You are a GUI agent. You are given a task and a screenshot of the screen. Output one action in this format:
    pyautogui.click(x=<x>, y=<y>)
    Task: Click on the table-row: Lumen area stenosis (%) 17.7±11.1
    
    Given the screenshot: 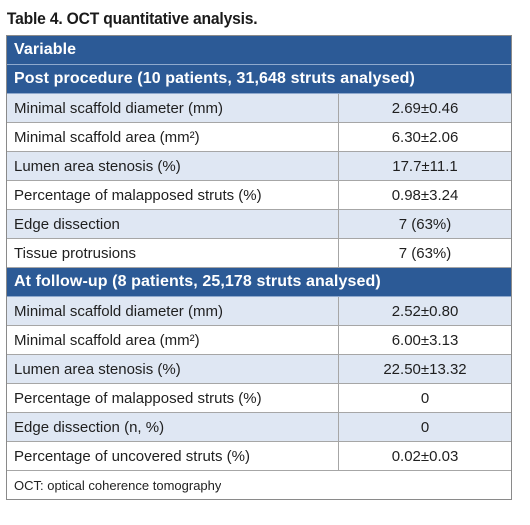 What is the action you would take?
    pyautogui.click(x=259, y=166)
    